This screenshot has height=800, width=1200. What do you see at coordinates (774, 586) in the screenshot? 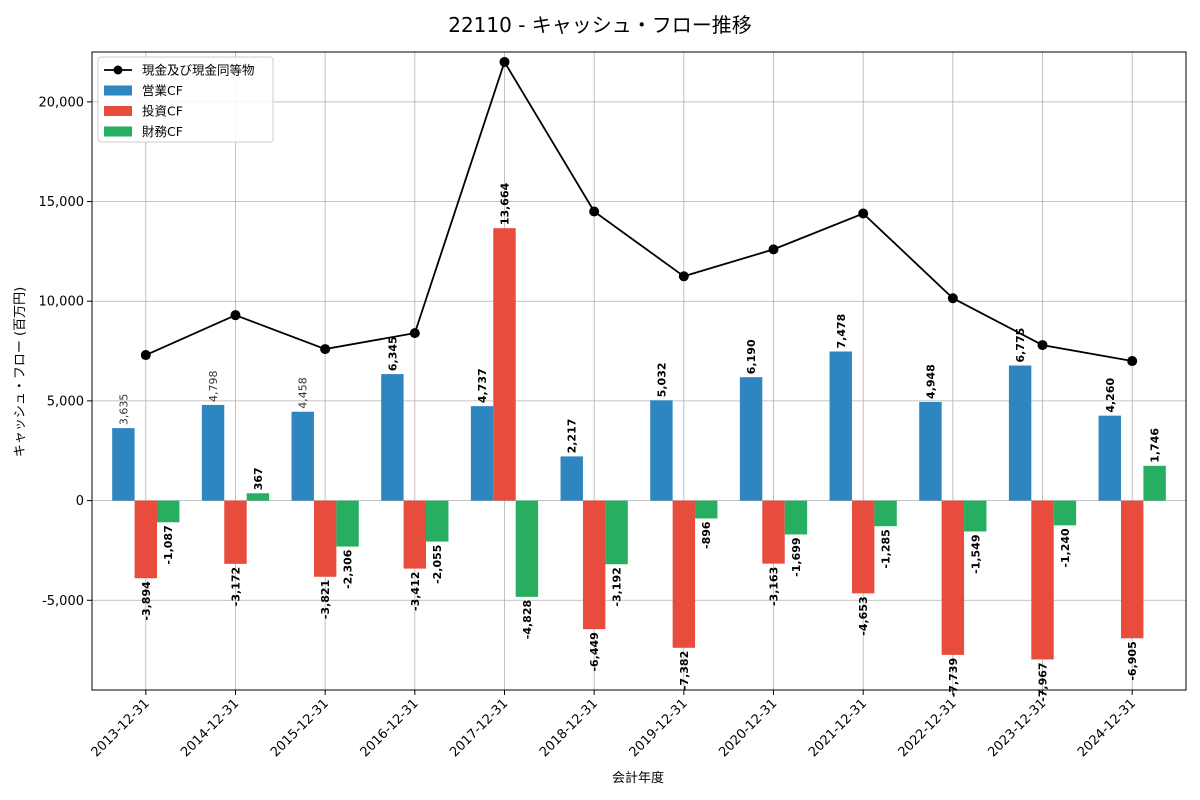
I see `bar-label-series1-7: -3,163` at bounding box center [774, 586].